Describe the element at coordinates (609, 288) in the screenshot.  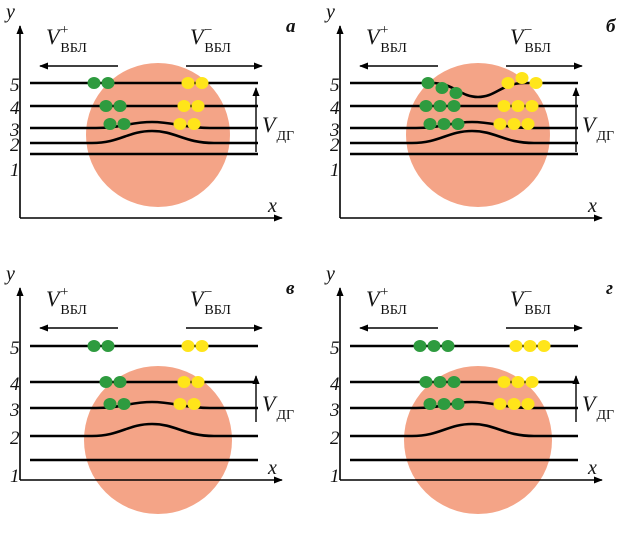
I see `panel-letter: г` at that location.